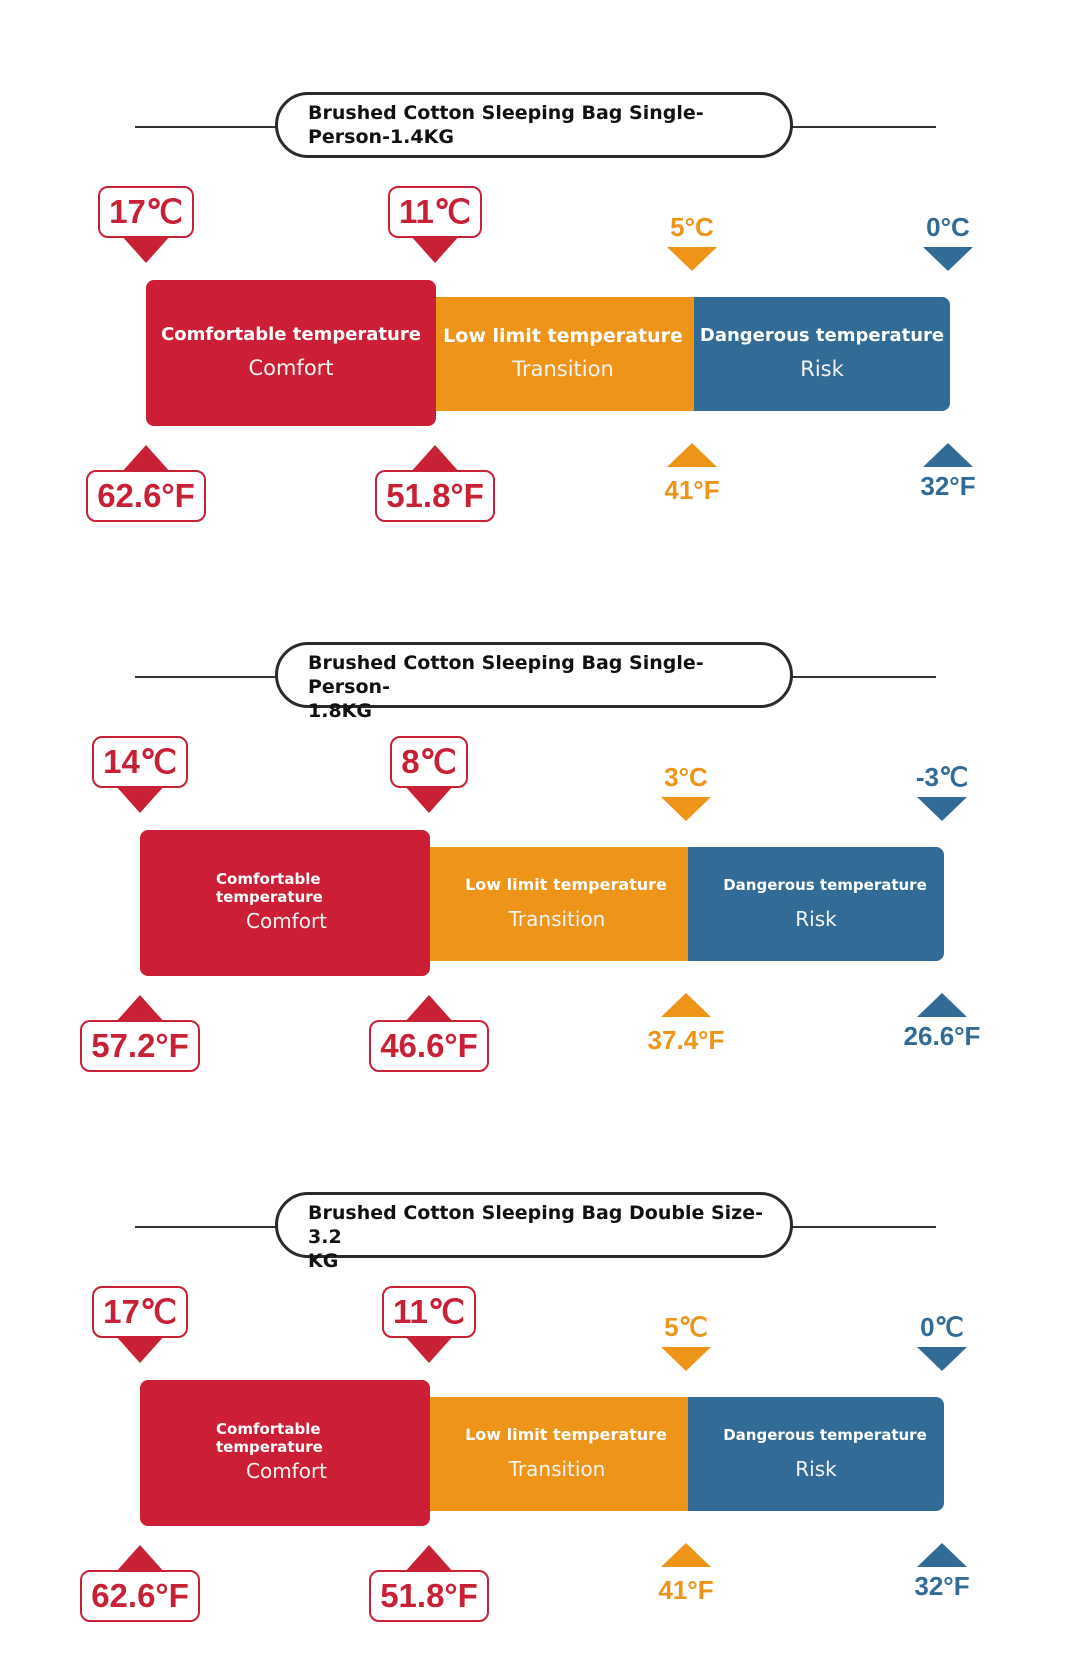 The height and width of the screenshot is (1672, 1080). I want to click on zone-name-line-1: Comfortable, so click(268, 1429).